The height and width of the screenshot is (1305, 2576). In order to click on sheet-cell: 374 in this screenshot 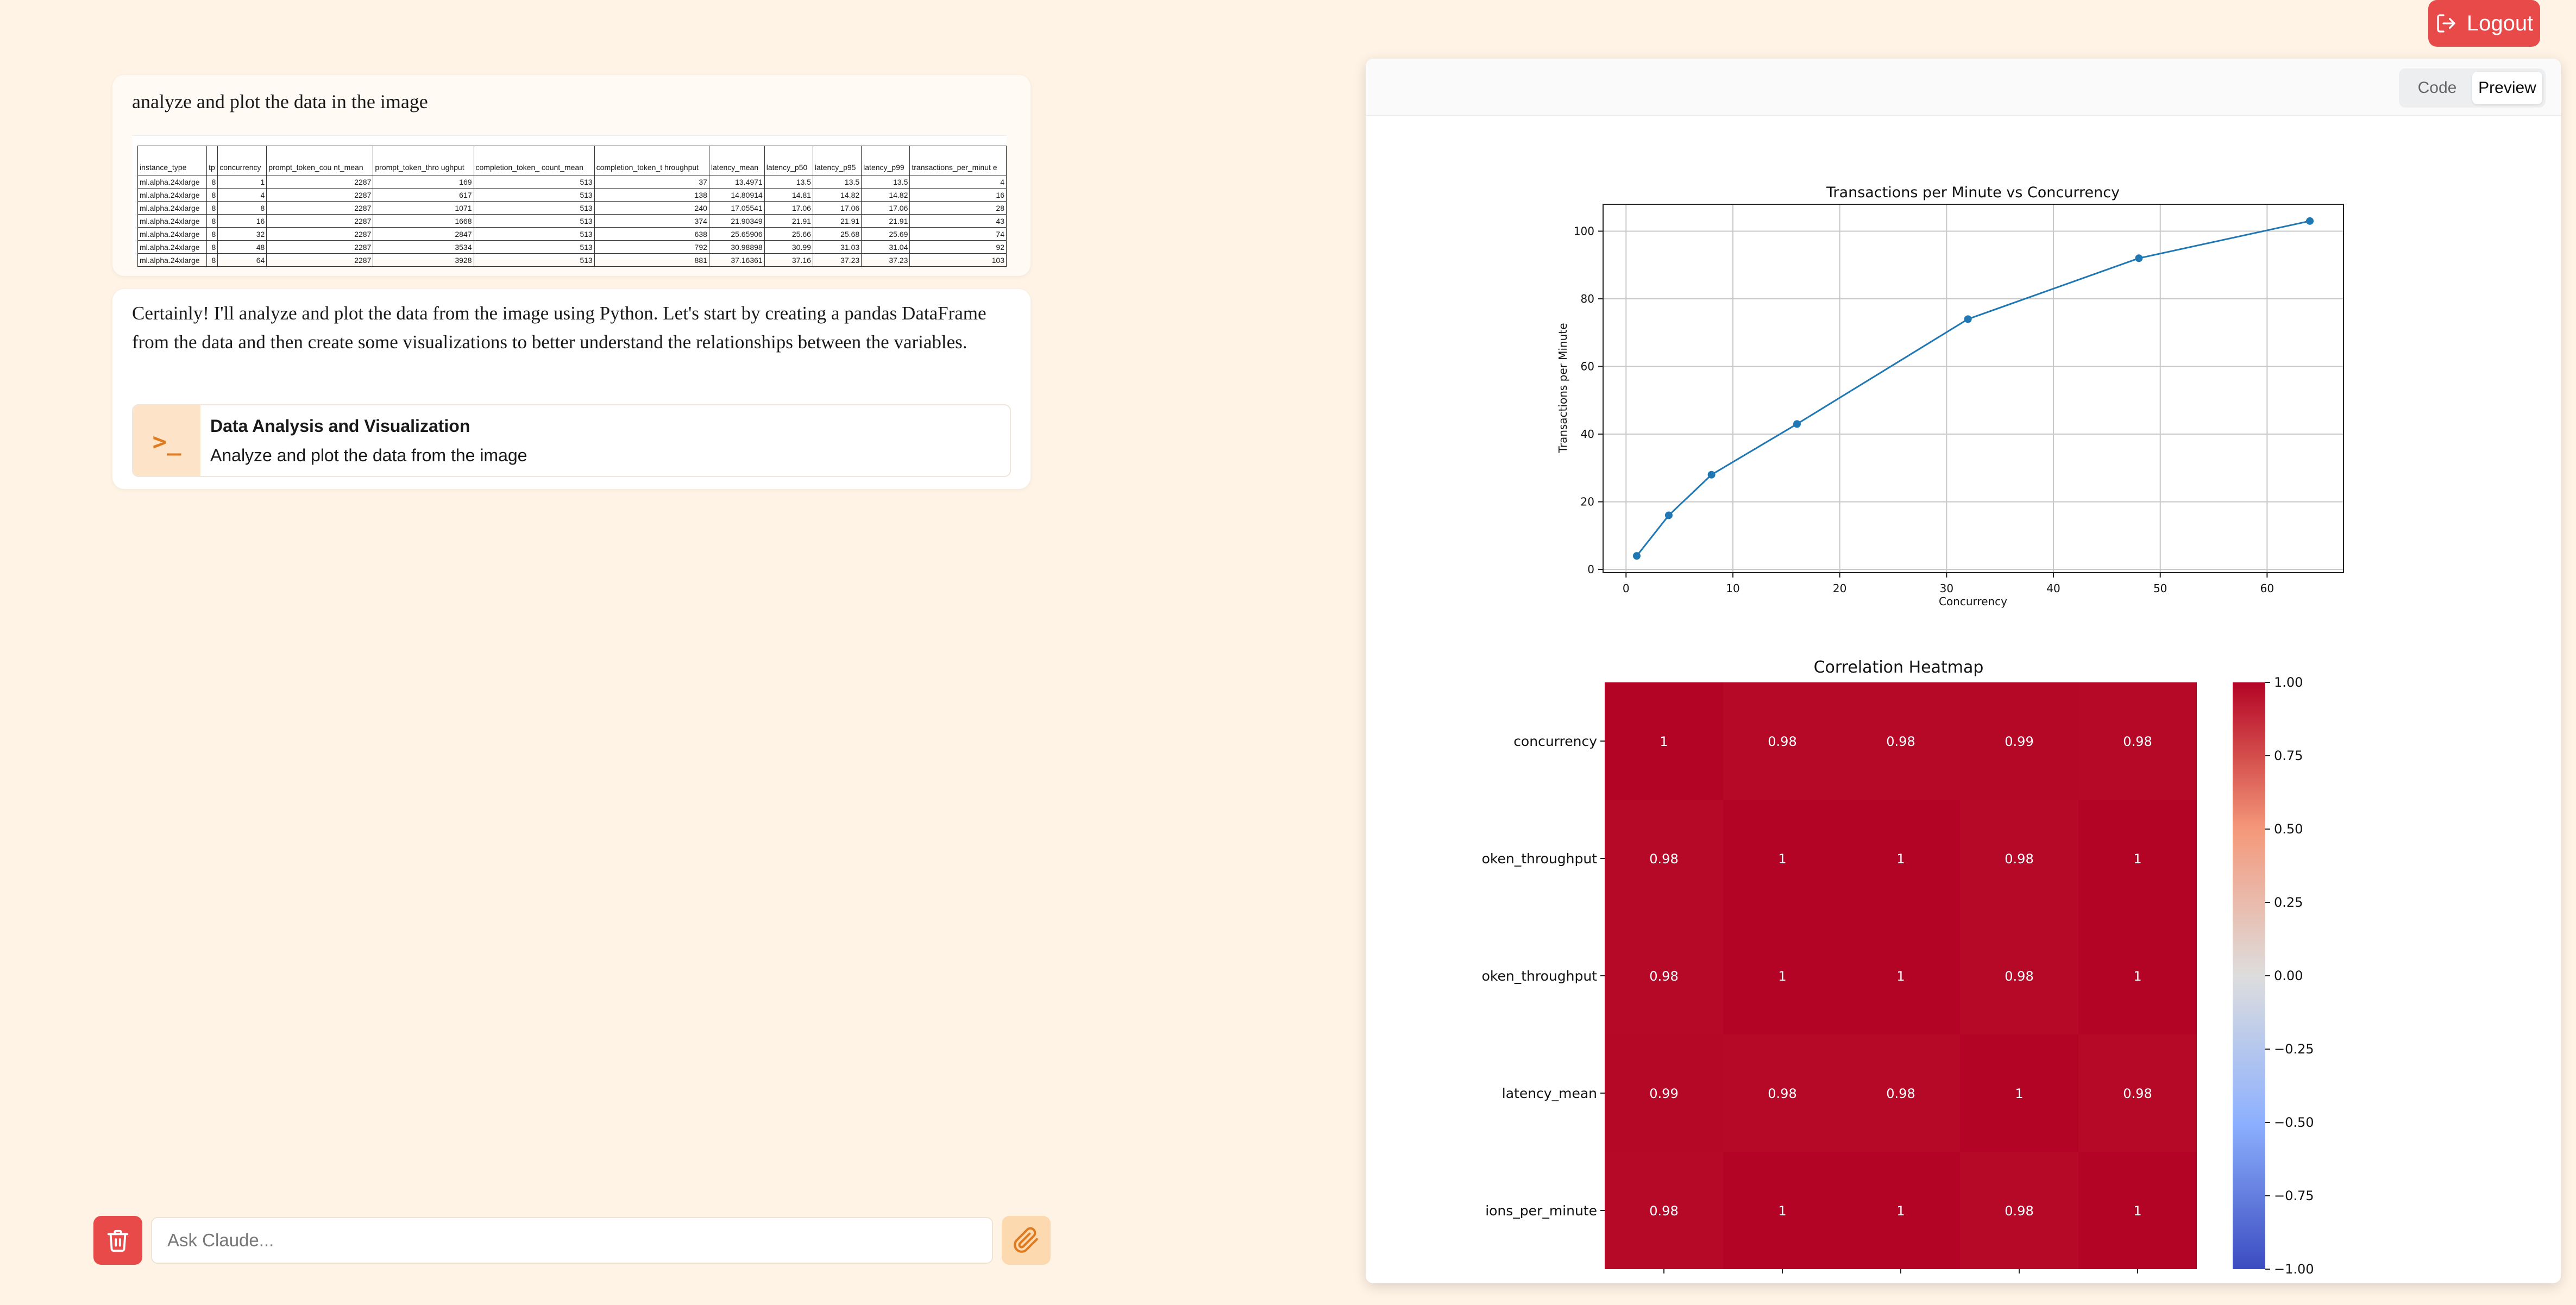, I will do `click(651, 221)`.